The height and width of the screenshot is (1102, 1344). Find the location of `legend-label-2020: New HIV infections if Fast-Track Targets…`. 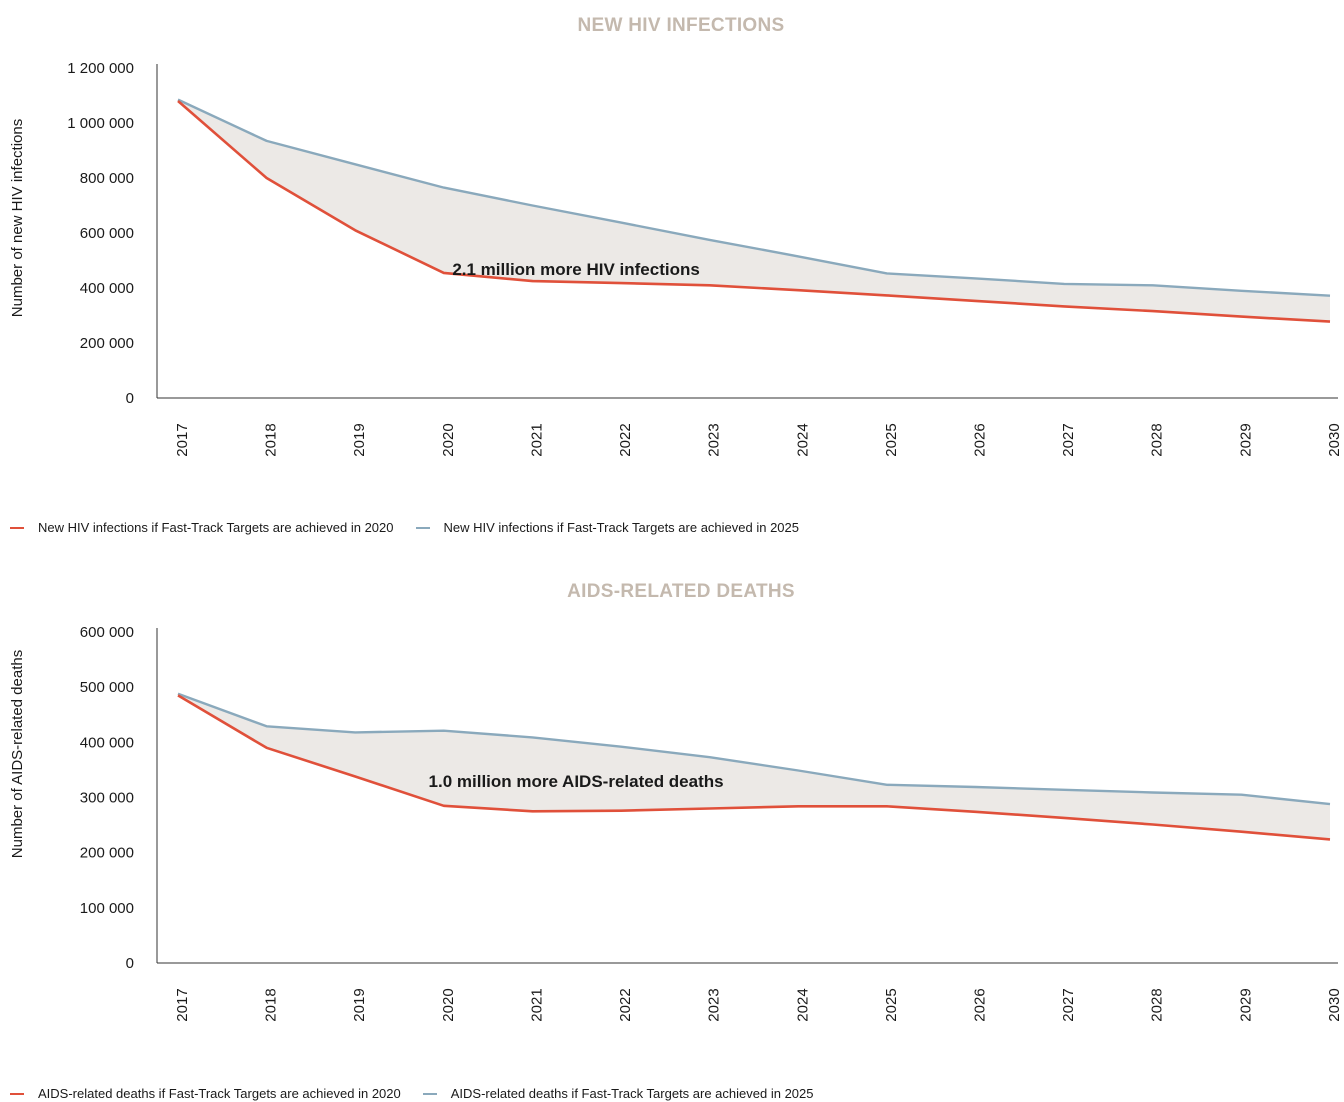

legend-label-2020: New HIV infections if Fast-Track Targets… is located at coordinates (216, 527).